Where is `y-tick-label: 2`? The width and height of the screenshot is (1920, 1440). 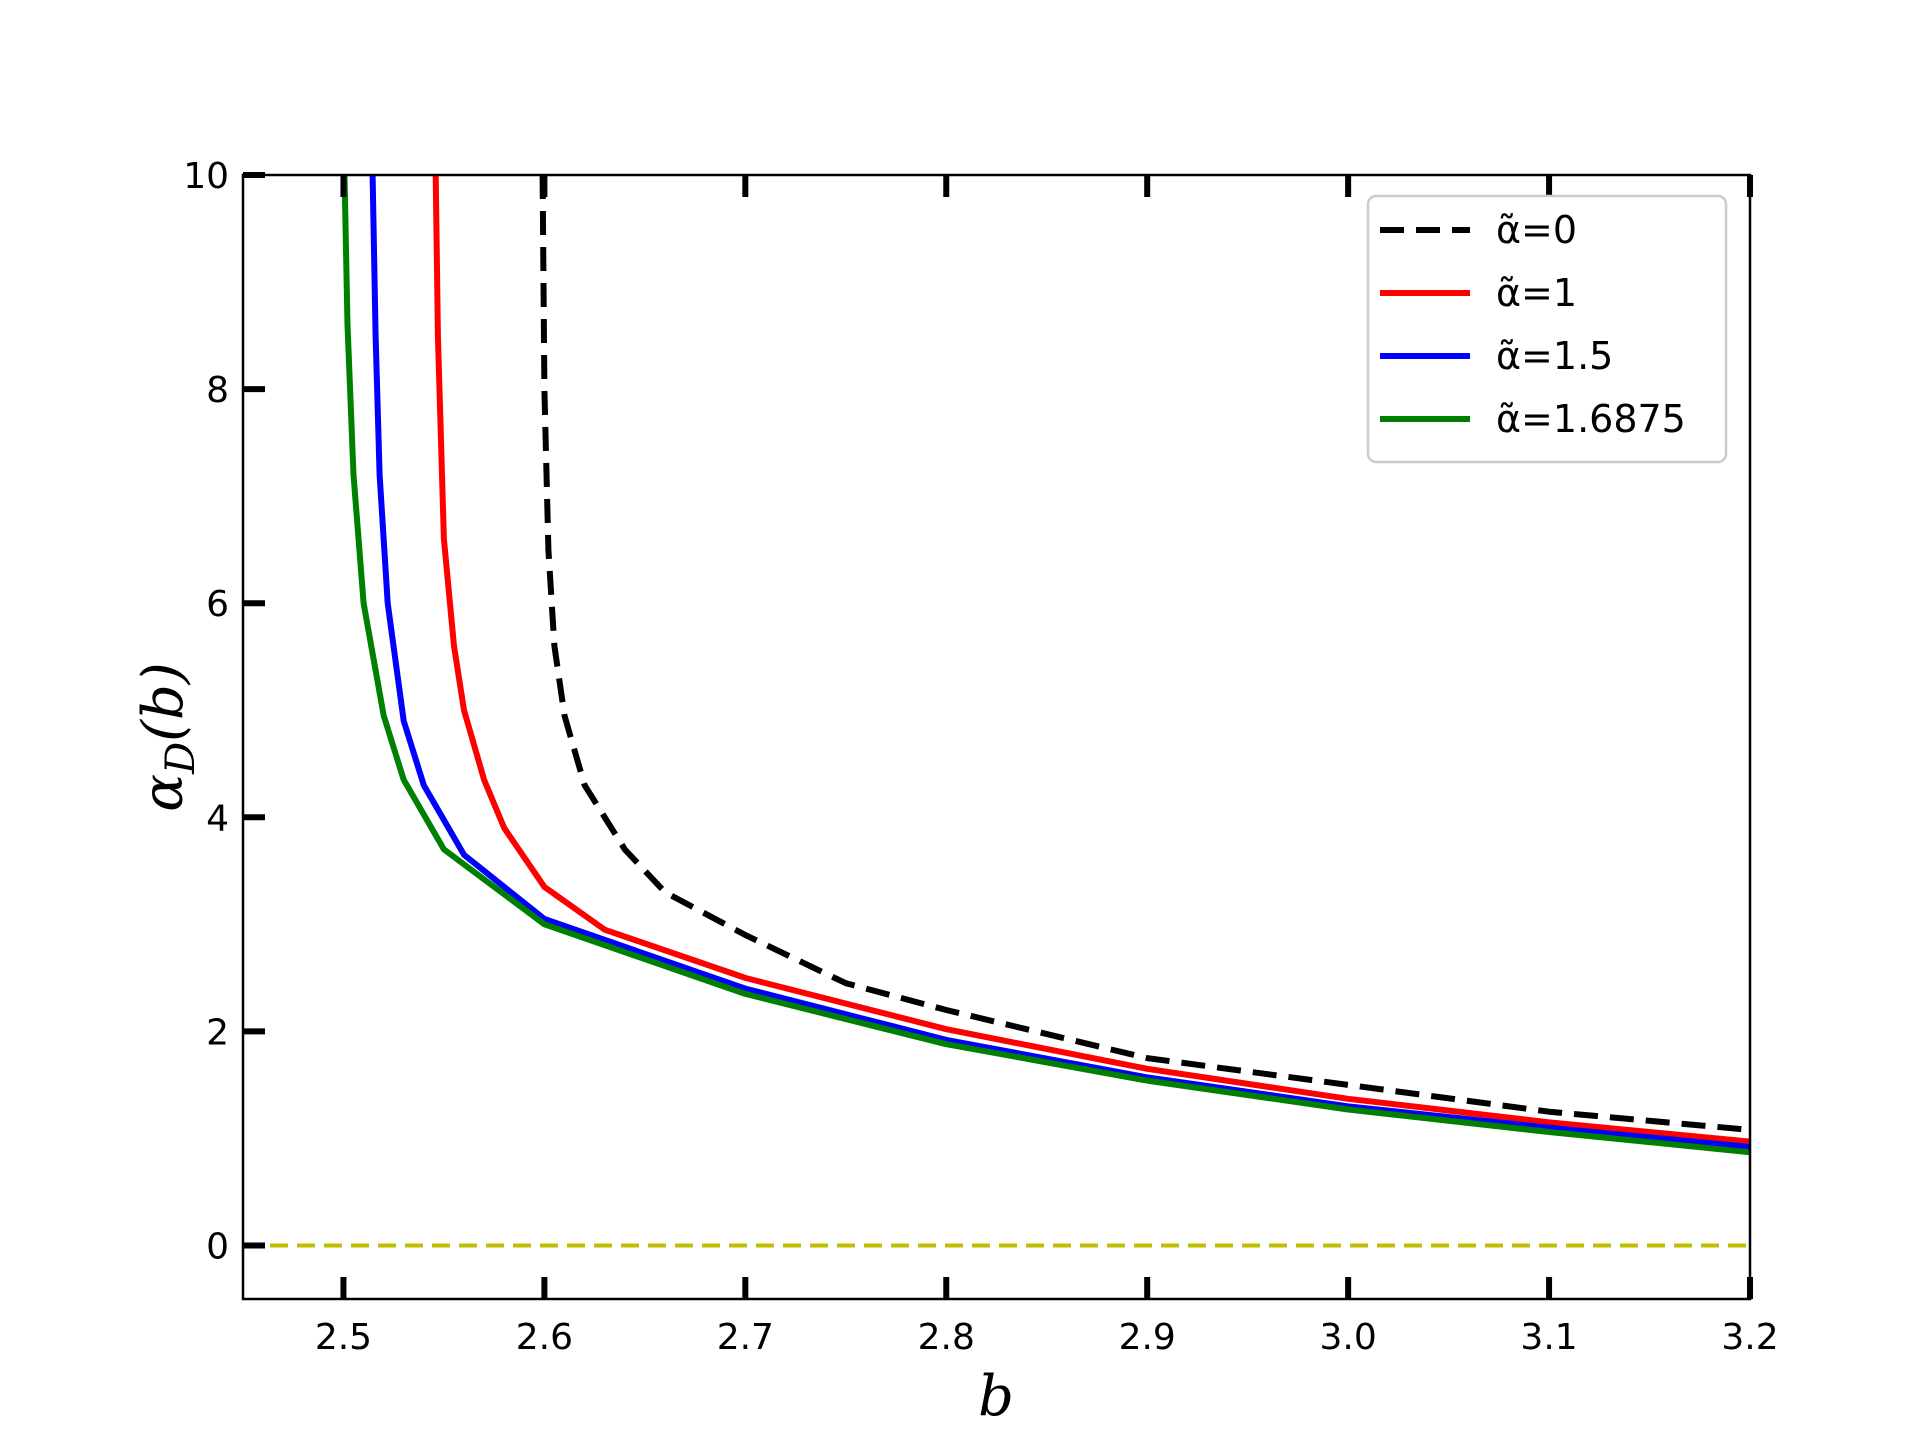
y-tick-label: 2 is located at coordinates (217, 1032).